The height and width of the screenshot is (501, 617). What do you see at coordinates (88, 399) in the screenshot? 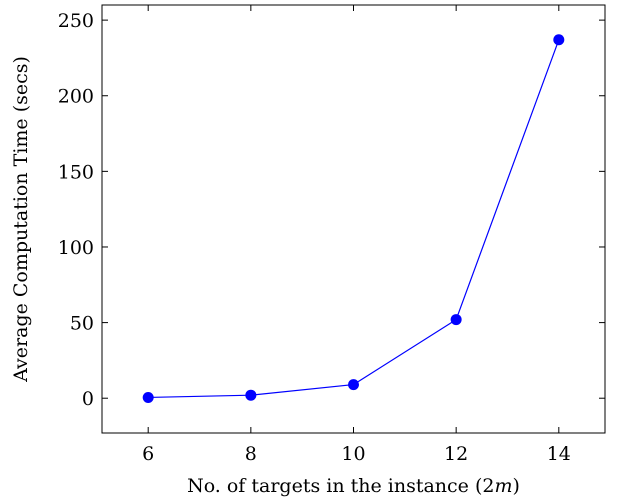
I see `y-tick-label: 0` at bounding box center [88, 399].